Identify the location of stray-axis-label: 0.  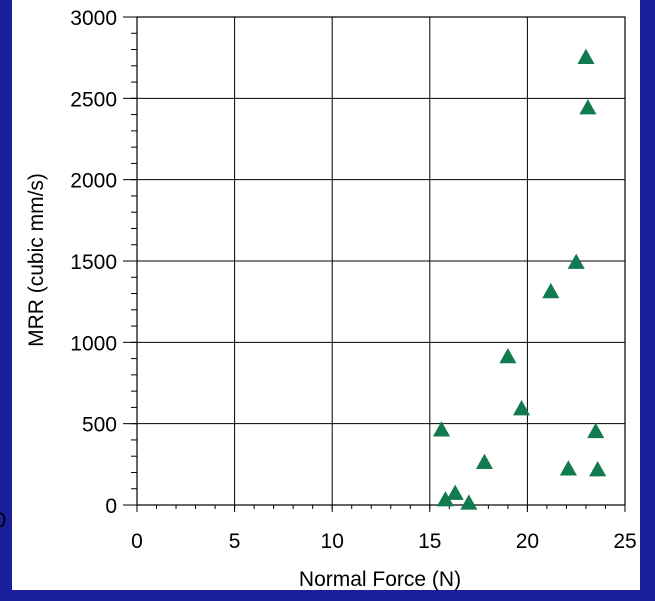
(3, 520).